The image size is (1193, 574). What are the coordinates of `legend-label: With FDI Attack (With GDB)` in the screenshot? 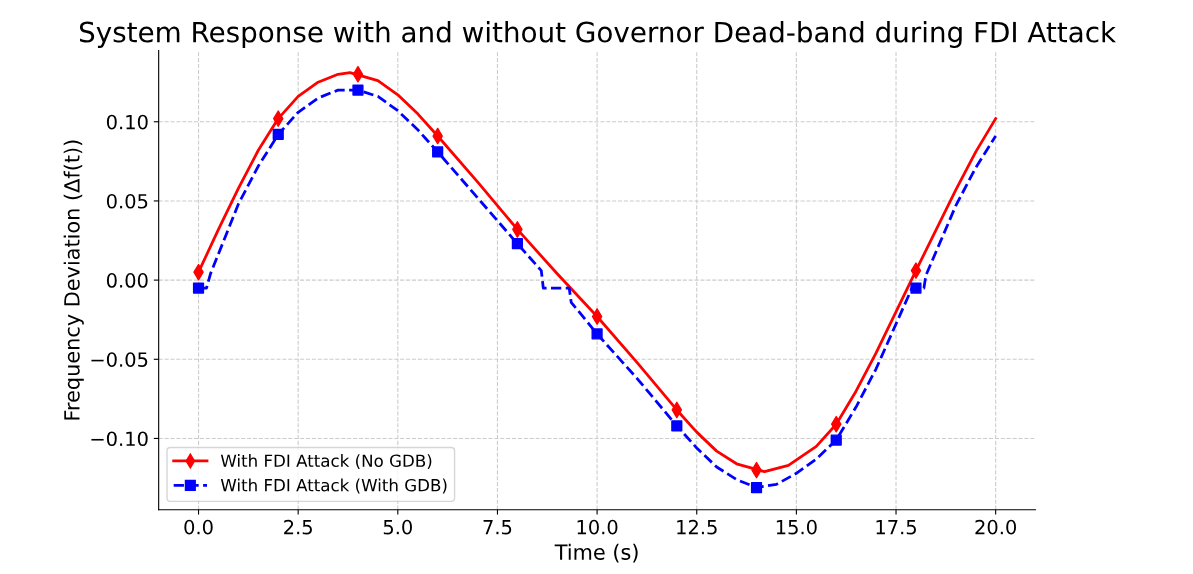 It's located at (333, 486).